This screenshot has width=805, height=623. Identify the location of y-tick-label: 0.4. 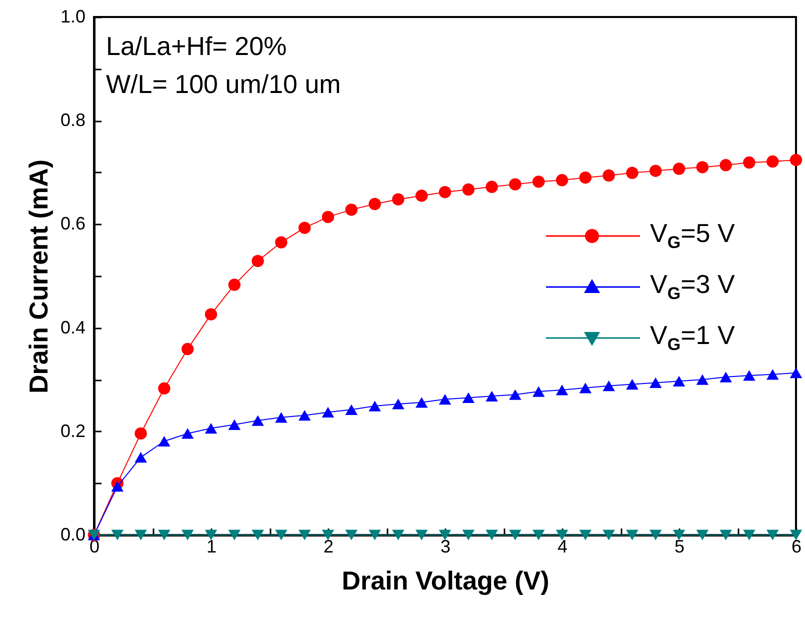
(73, 327).